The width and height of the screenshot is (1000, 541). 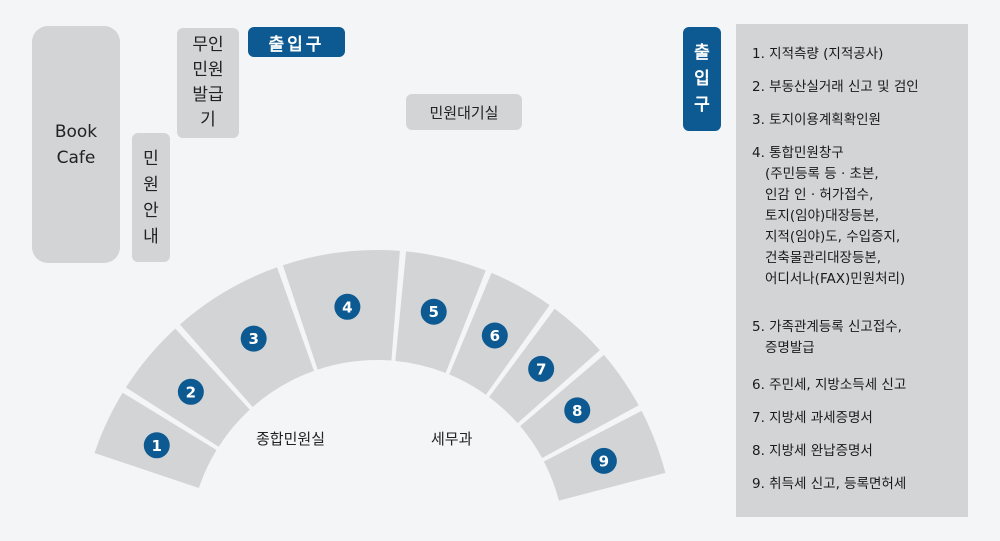 I want to click on service-item-8: 8. 지방세 완납증명서, so click(x=812, y=451).